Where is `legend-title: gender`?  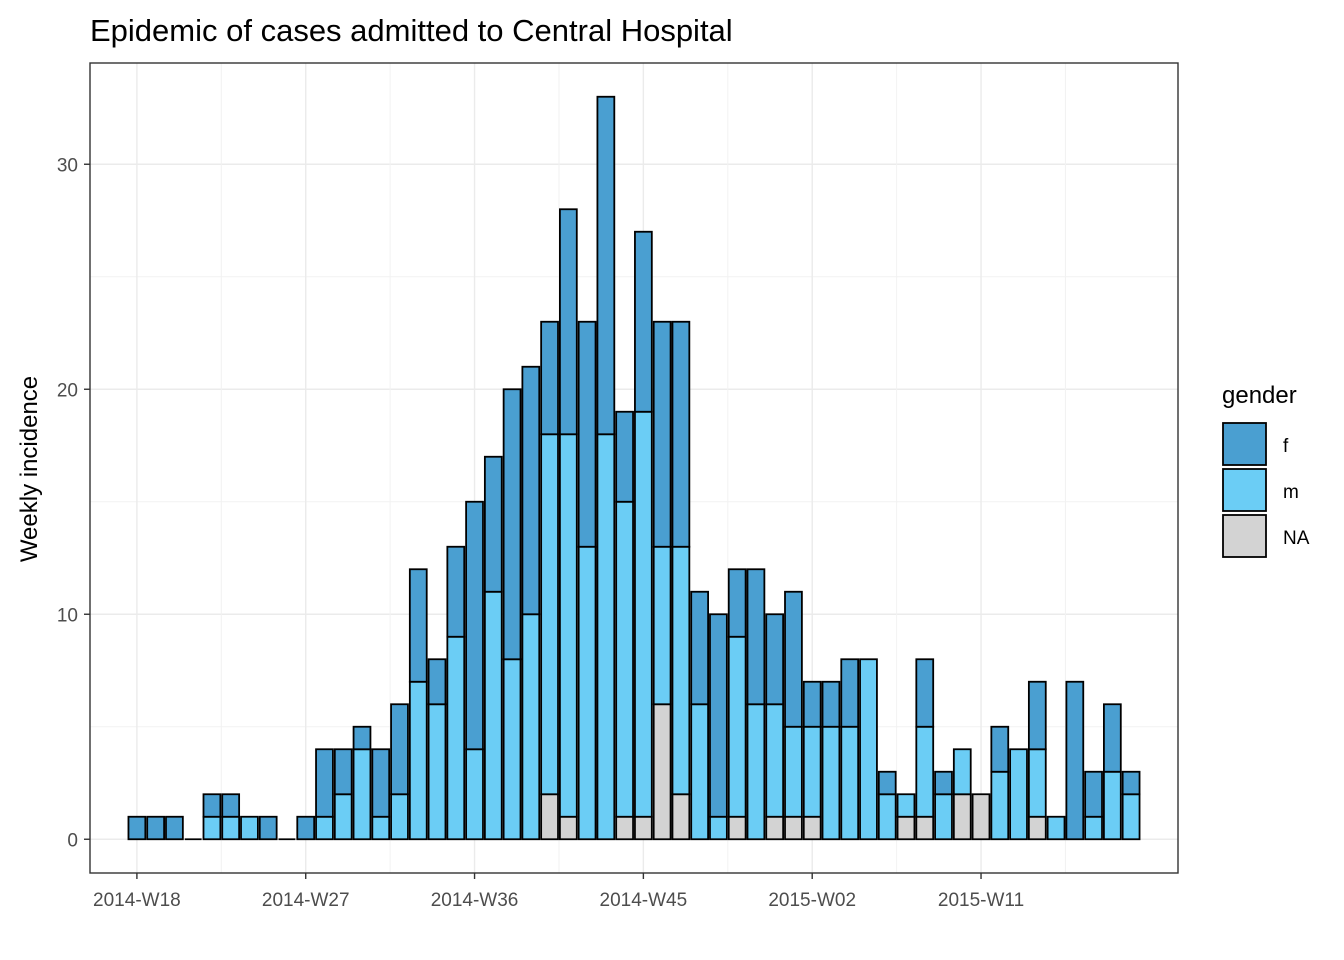
legend-title: gender is located at coordinates (1259, 395).